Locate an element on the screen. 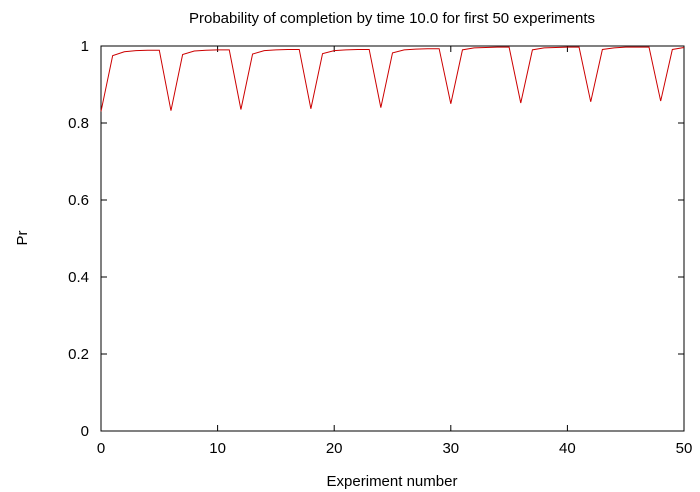 This screenshot has width=700, height=492. y-axis-label: Pr is located at coordinates (22, 237).